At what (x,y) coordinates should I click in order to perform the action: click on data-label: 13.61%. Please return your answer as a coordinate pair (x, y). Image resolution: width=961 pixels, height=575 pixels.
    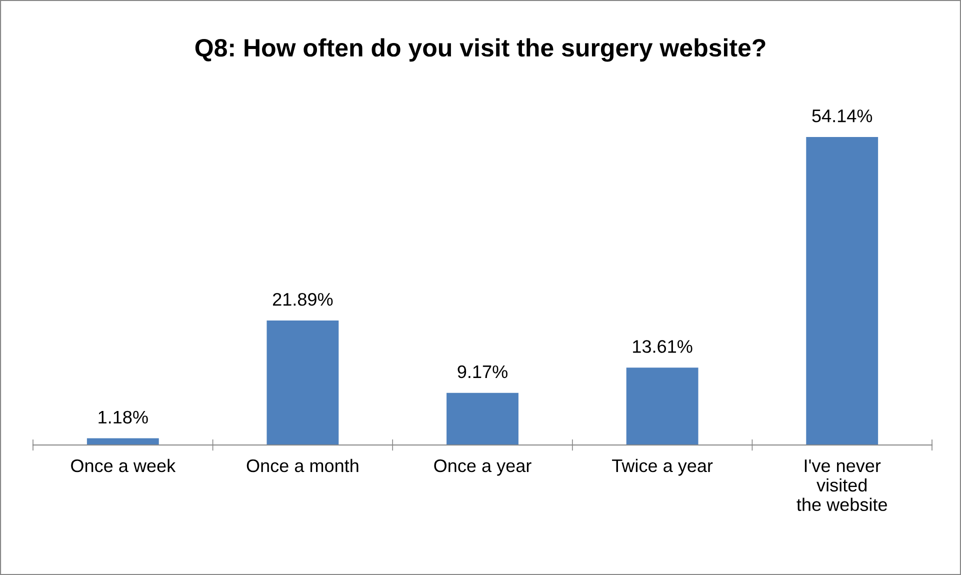
    Looking at the image, I should click on (662, 346).